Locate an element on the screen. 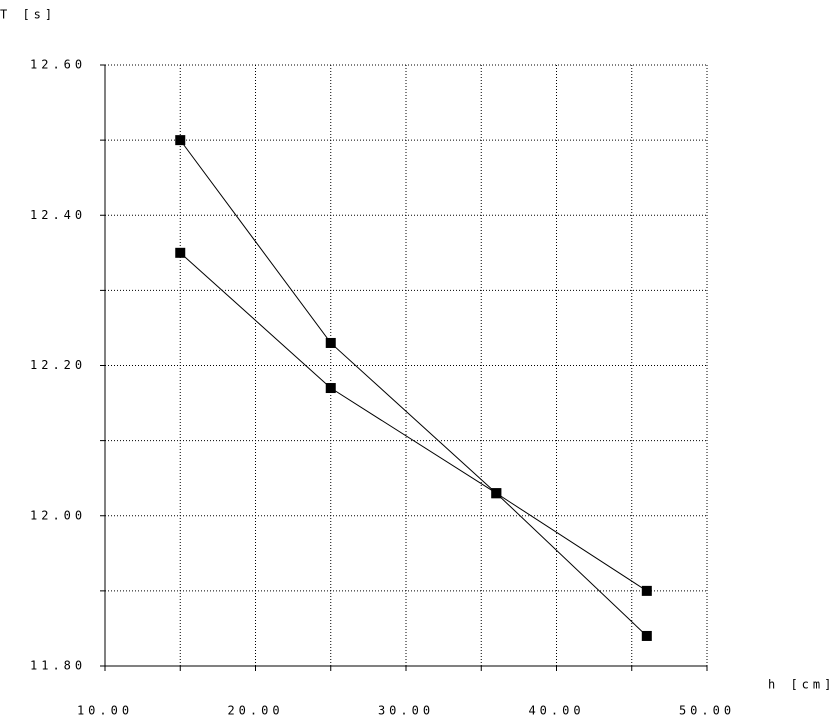  x-axis-label: h [cm] is located at coordinates (800, 685).